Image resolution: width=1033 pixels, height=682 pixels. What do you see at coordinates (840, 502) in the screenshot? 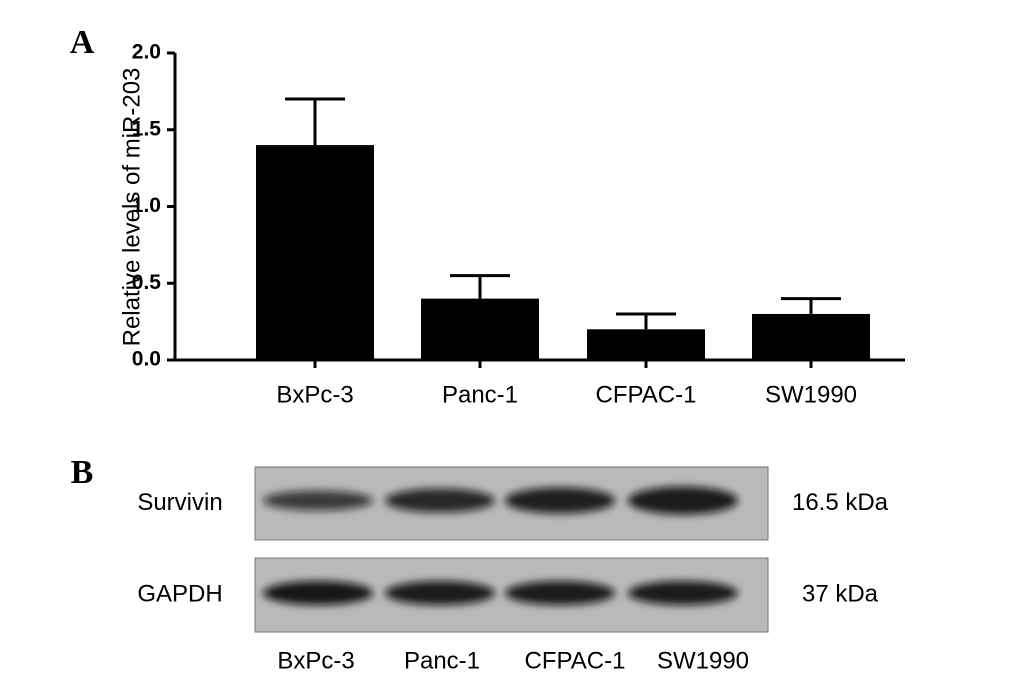
I see `size-label: 16.5 kDa` at bounding box center [840, 502].